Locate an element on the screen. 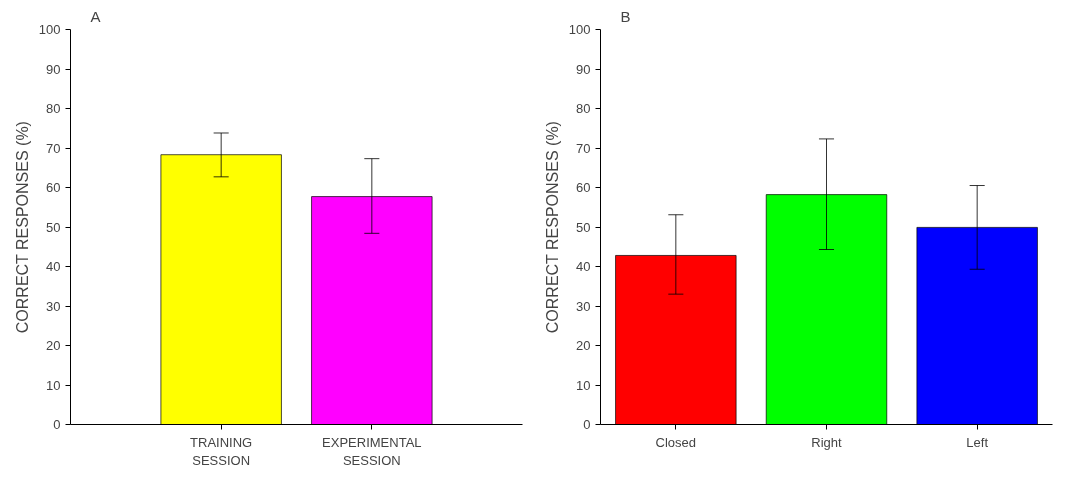  x-tick-label: TRAINING SESSION is located at coordinates (221, 451).